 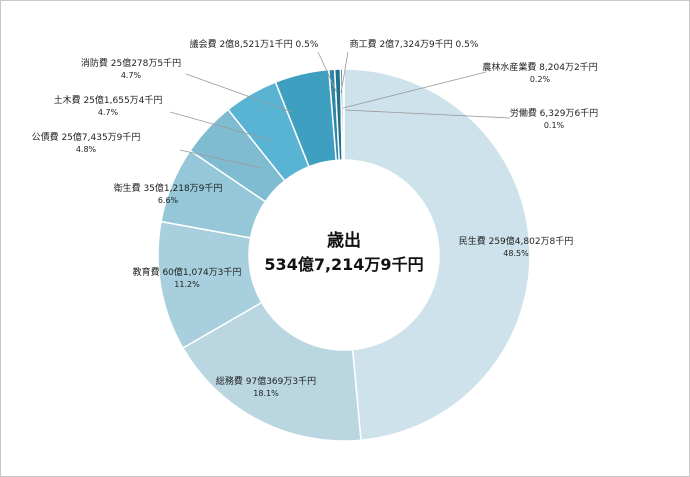 What do you see at coordinates (187, 272) in the screenshot?
I see `slice-label-教育費: 教育費 60億1,074万3千円` at bounding box center [187, 272].